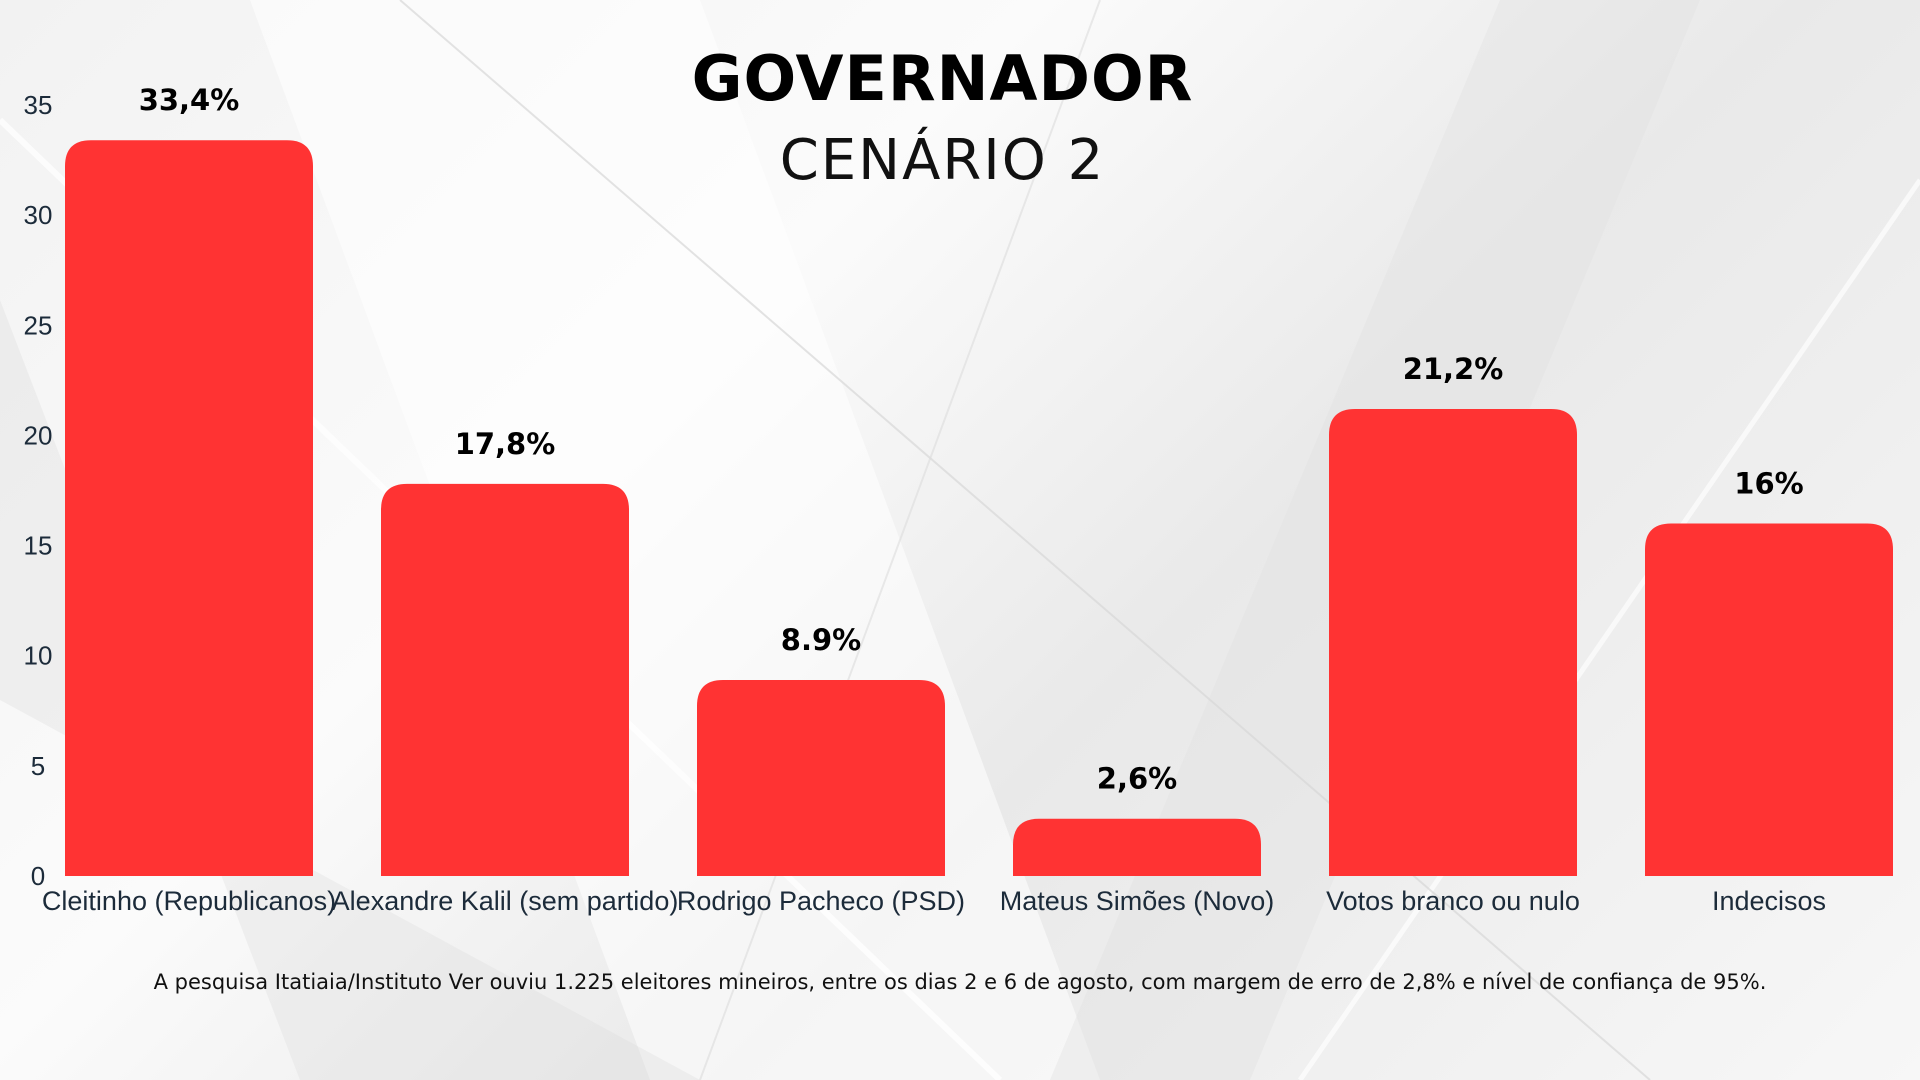 The image size is (1920, 1080). What do you see at coordinates (38, 766) in the screenshot?
I see `y-tick-label: 5` at bounding box center [38, 766].